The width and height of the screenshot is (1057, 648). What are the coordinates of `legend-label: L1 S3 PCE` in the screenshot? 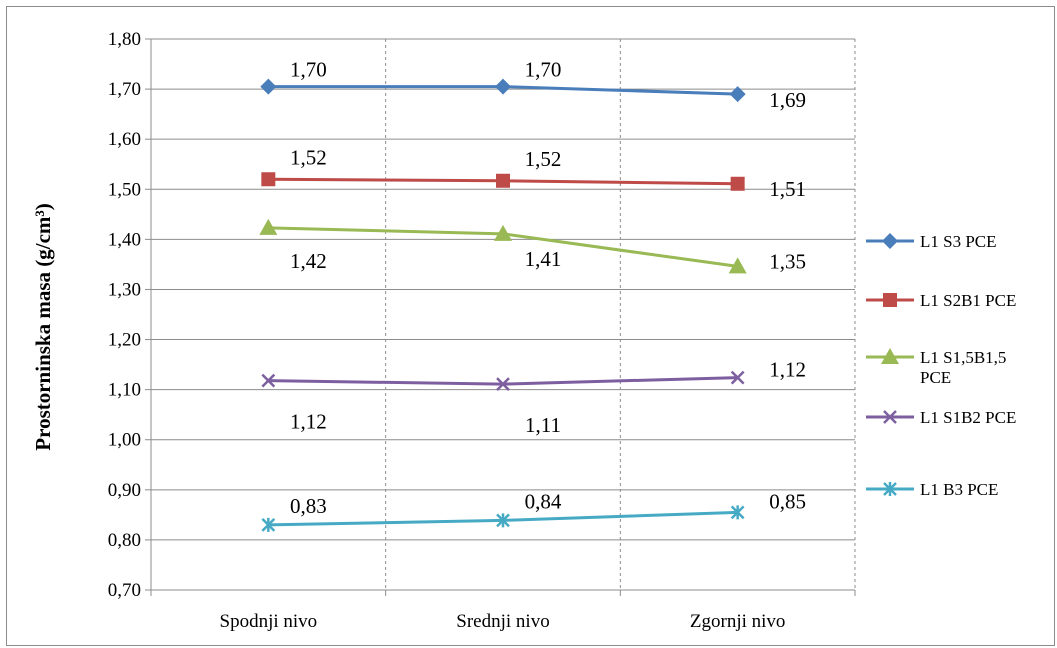 It's located at (958, 241).